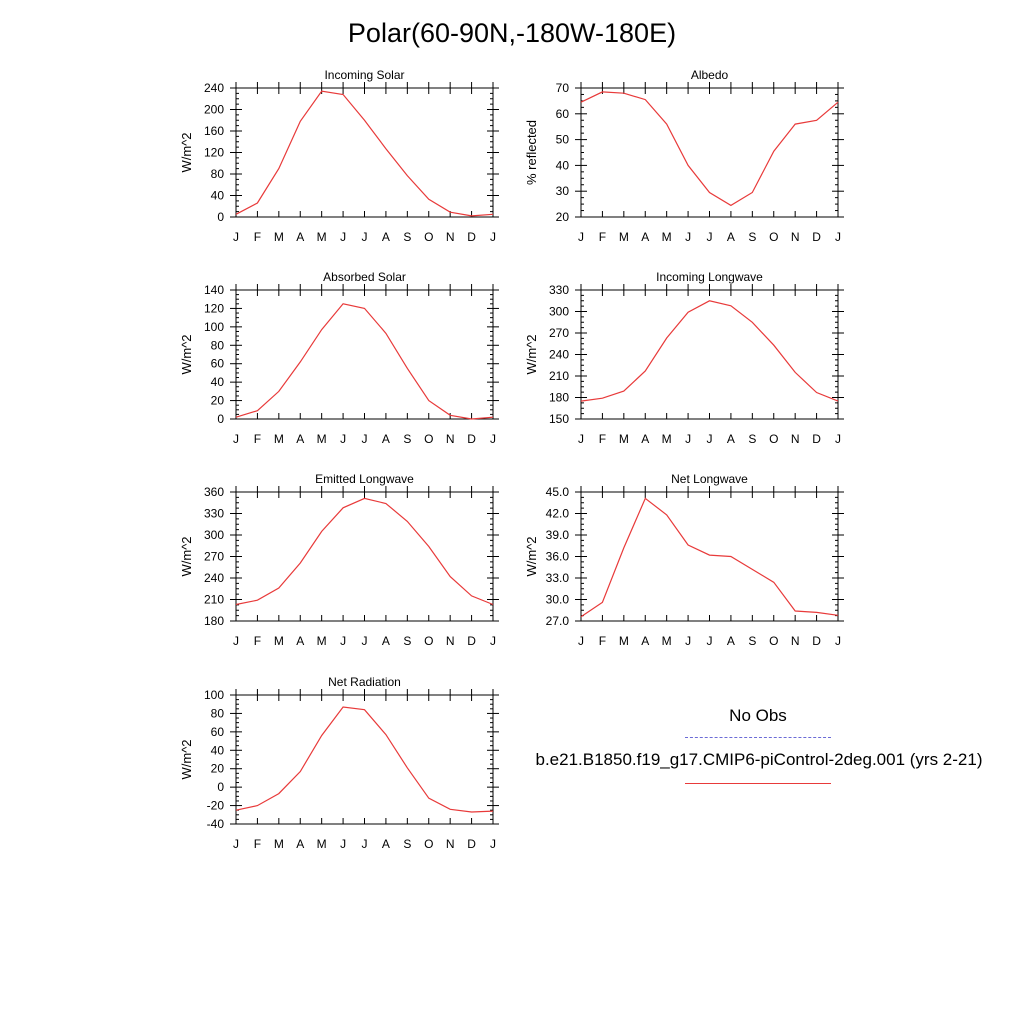 The height and width of the screenshot is (1024, 1024). Describe the element at coordinates (558, 514) in the screenshot. I see `y-tick-label: 42.0` at that location.